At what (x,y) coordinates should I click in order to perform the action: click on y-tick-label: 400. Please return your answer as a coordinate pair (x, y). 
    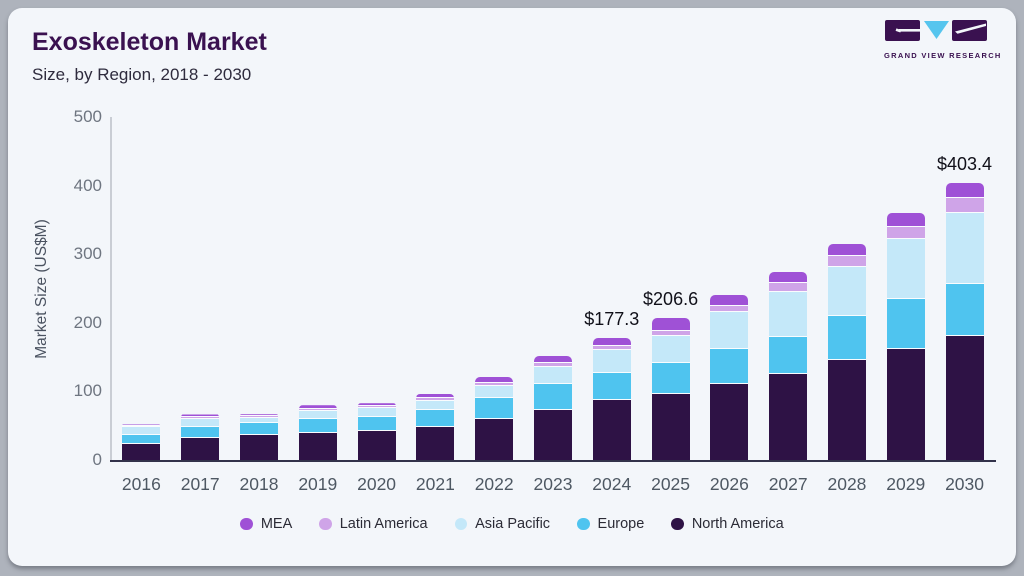
    Looking at the image, I should click on (87, 185).